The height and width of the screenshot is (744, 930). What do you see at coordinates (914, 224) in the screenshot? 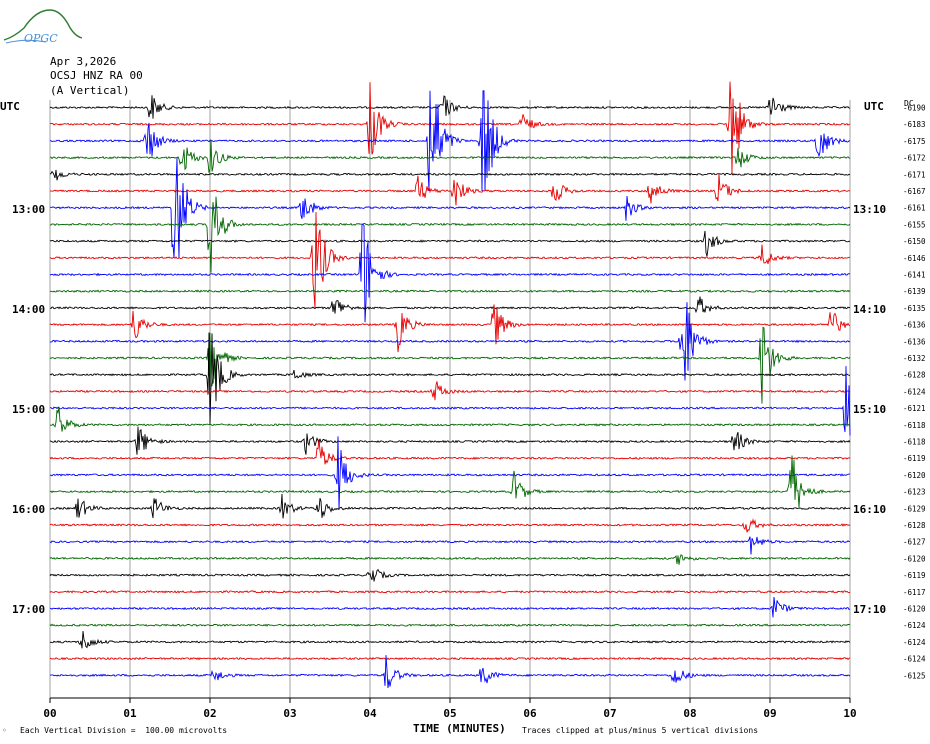
I see `trace-offset-label: -6155` at bounding box center [914, 224].